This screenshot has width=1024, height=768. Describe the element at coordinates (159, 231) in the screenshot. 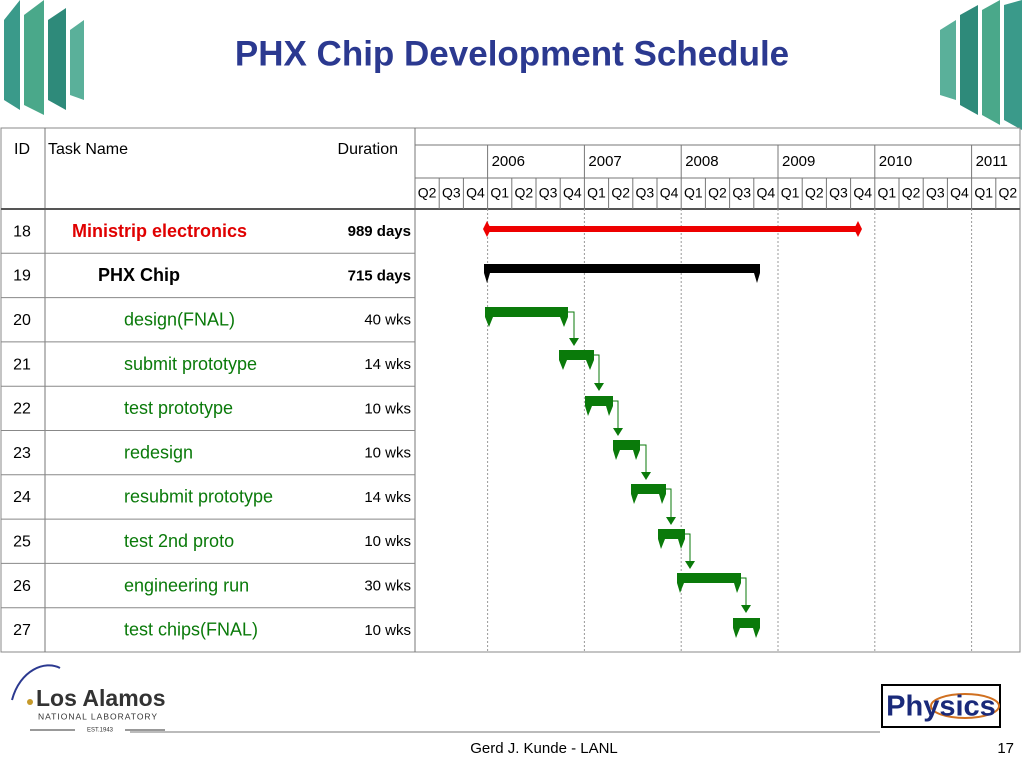

I see `task-name: Ministrip electronics` at that location.